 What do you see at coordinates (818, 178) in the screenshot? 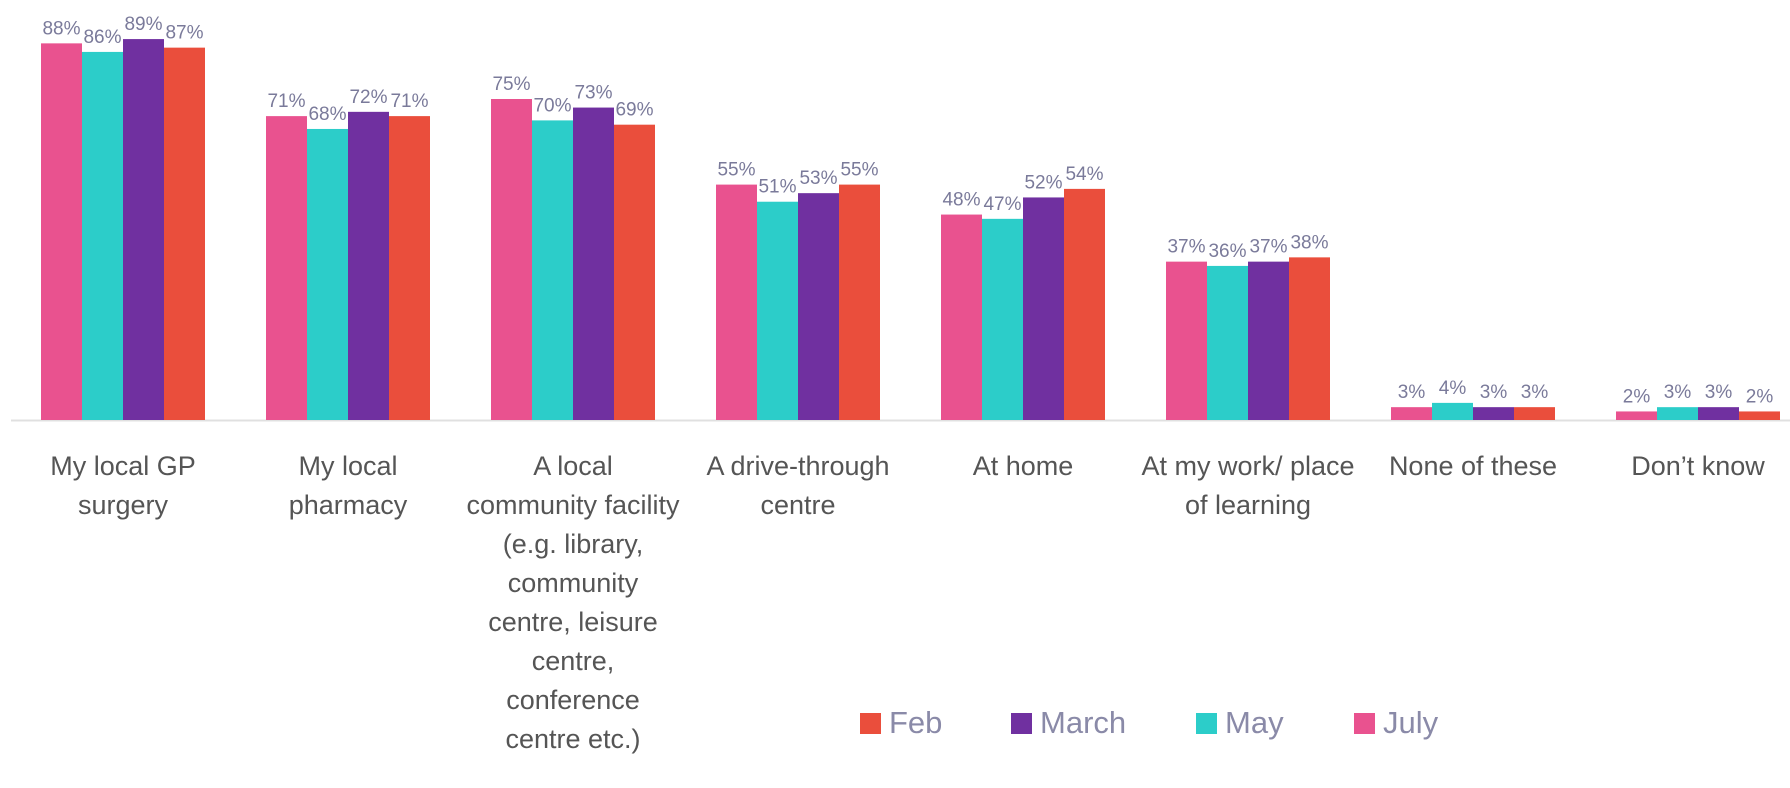
I see `data-label: 53%` at bounding box center [818, 178].